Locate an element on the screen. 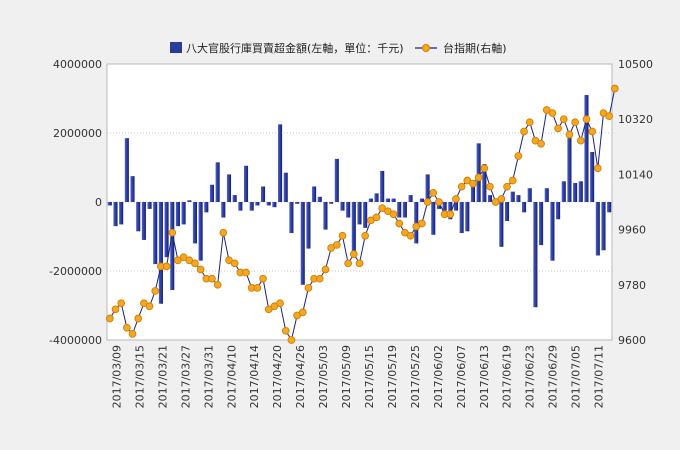  x-tick-label: 2017/03/21 is located at coordinates (162, 376).